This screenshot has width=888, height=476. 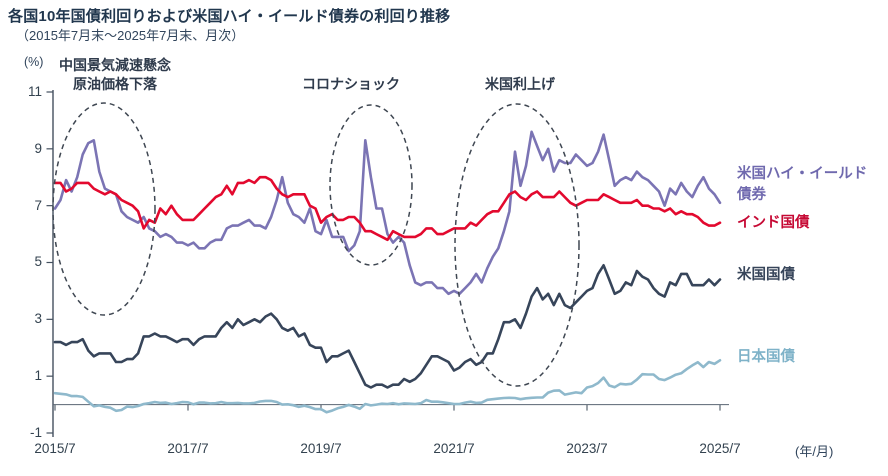 What do you see at coordinates (38, 376) in the screenshot?
I see `y-tick-label: 1` at bounding box center [38, 376].